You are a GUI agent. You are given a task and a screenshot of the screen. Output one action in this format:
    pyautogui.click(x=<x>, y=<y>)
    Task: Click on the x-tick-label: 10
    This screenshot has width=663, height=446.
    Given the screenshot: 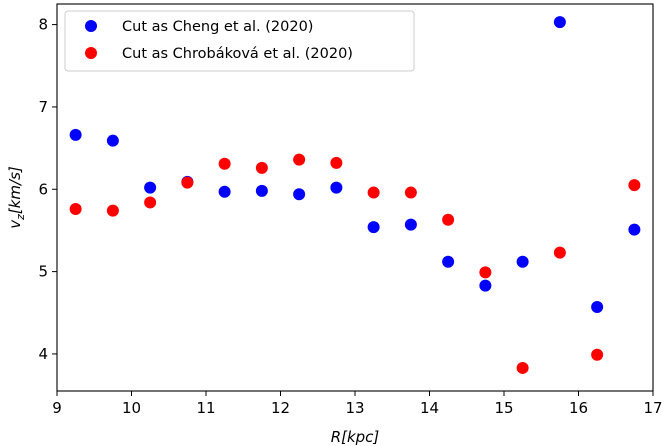 What is the action you would take?
    pyautogui.click(x=131, y=408)
    